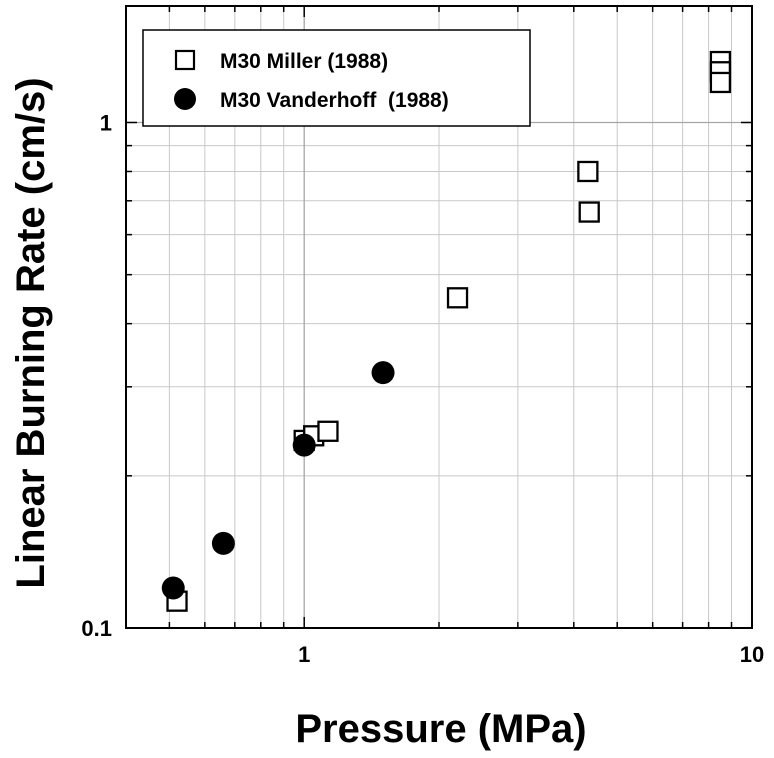 This screenshot has width=774, height=758. I want to click on legend-box, so click(336, 78).